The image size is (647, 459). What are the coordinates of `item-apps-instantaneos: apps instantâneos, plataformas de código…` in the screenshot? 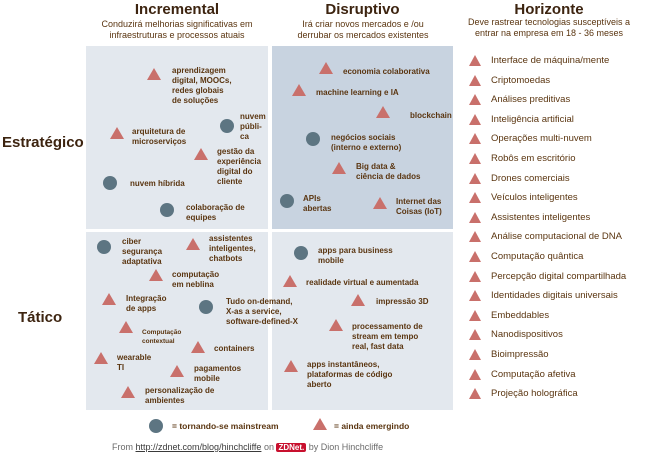 It's located at (349, 375).